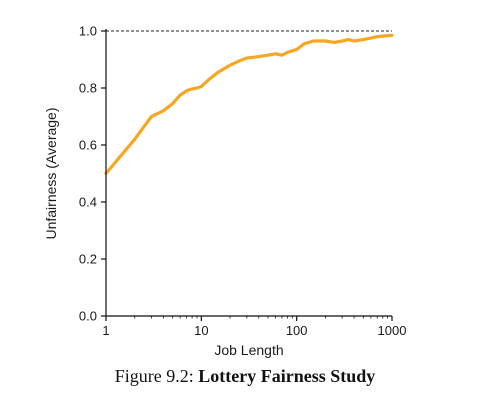  Describe the element at coordinates (88, 316) in the screenshot. I see `y-tick-label: 0.0` at that location.